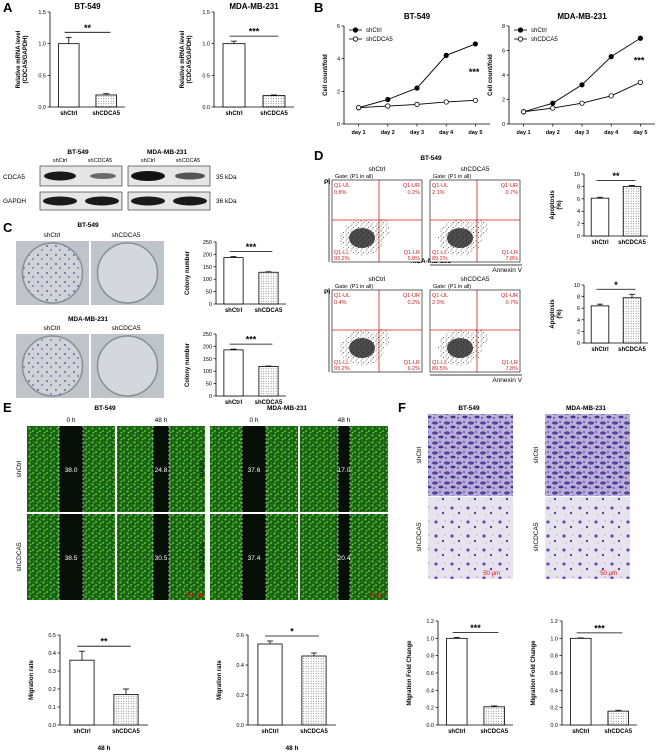 This screenshot has width=669, height=756. What do you see at coordinates (417, 133) in the screenshot?
I see `x-tick-label: day 3` at bounding box center [417, 133].